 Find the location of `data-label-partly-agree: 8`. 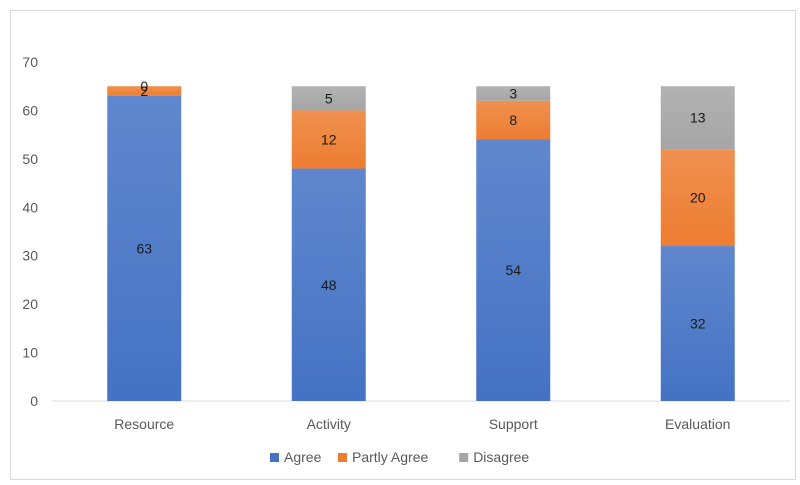

data-label-partly-agree: 8 is located at coordinates (513, 120).